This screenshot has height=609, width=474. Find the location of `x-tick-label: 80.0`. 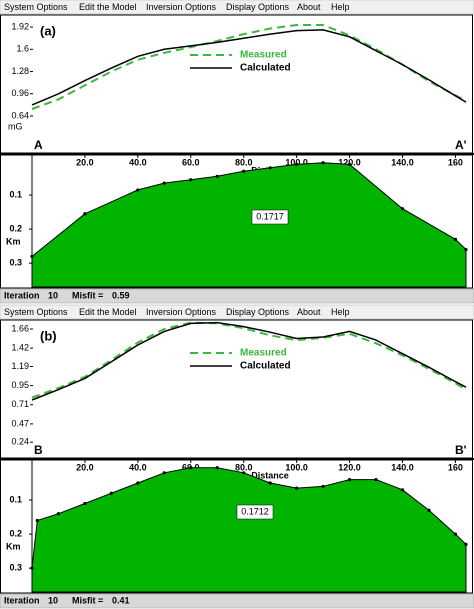

x-tick-label: 80.0 is located at coordinates (244, 162).